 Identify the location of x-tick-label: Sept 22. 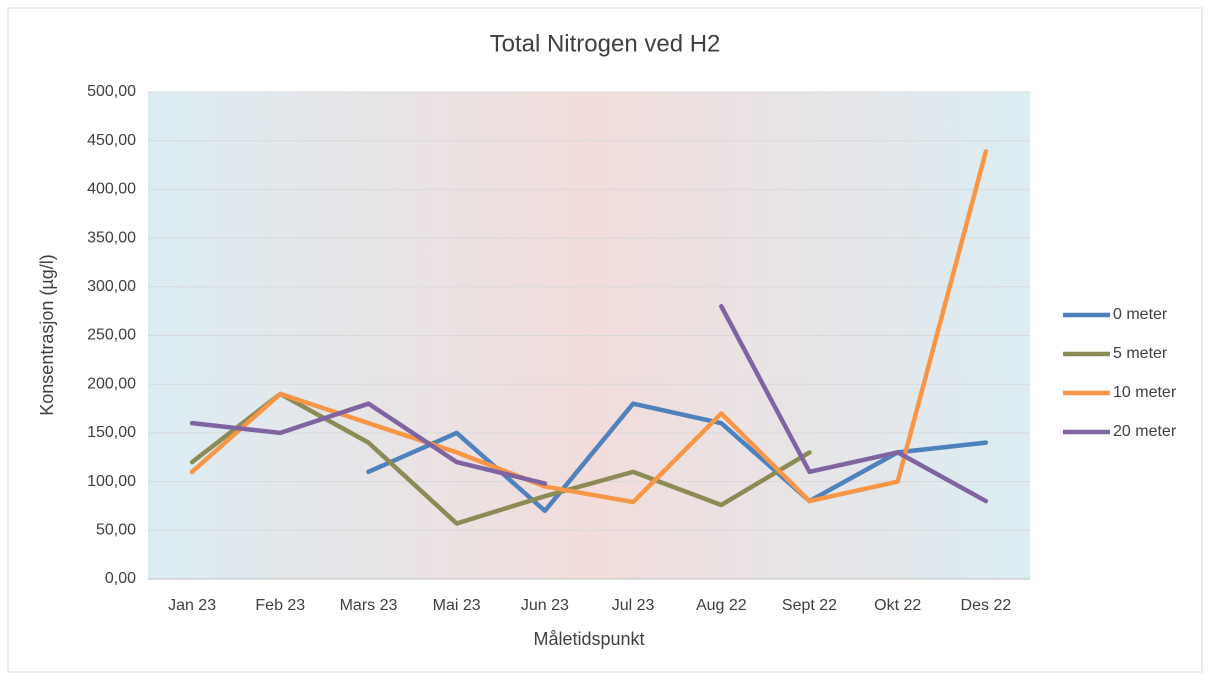
(809, 605).